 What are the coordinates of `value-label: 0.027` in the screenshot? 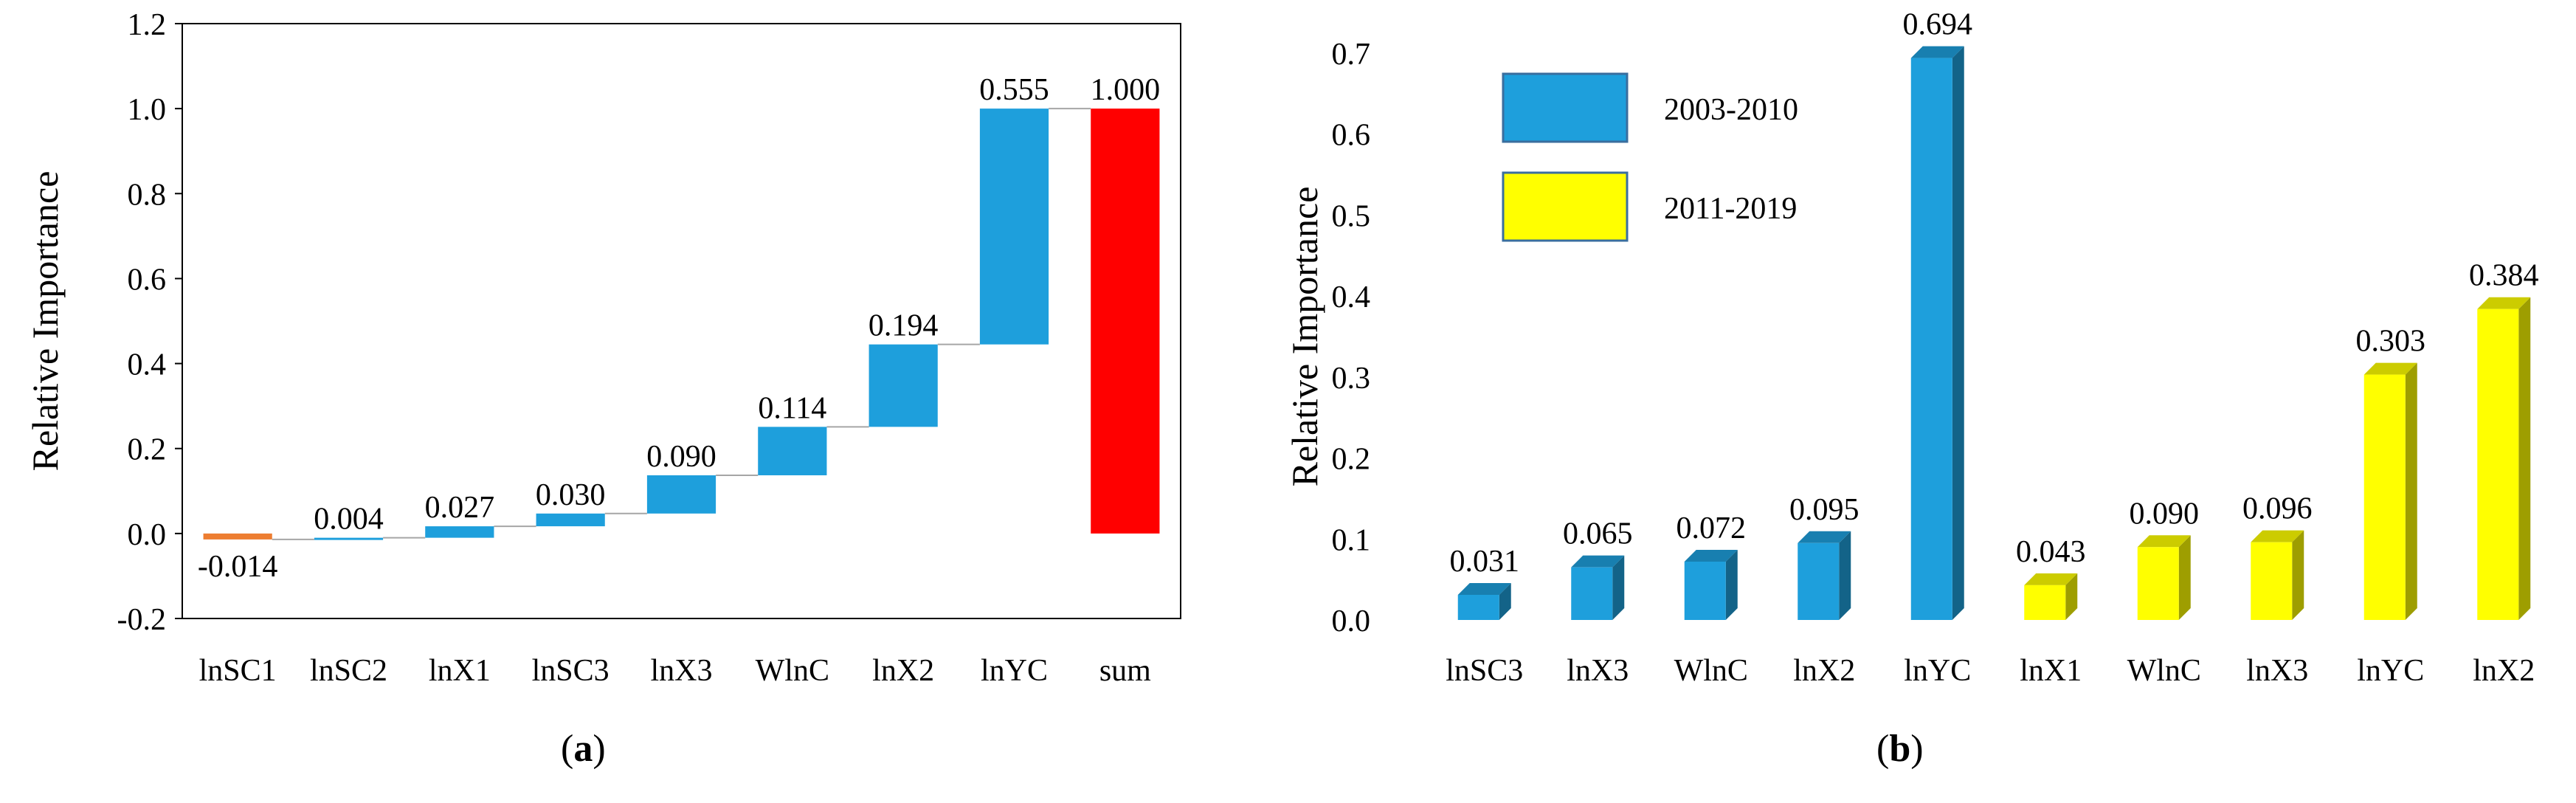 It's located at (460, 508).